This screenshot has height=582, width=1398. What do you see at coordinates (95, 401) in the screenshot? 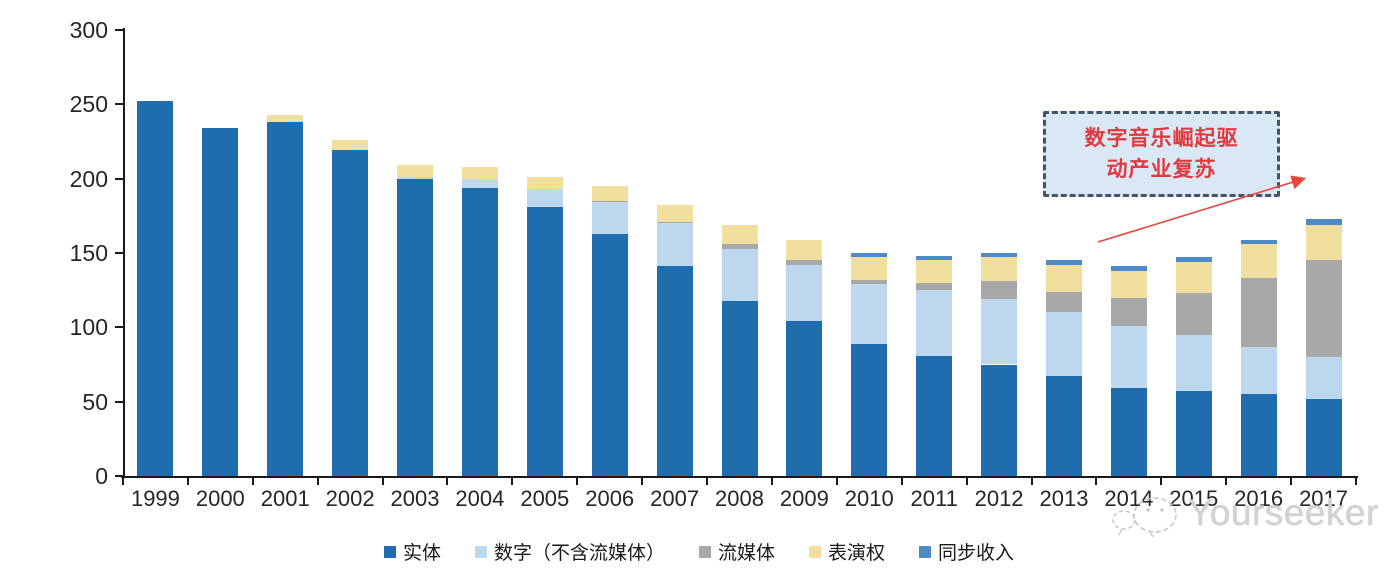
I see `y-axis-label: 50` at bounding box center [95, 401].